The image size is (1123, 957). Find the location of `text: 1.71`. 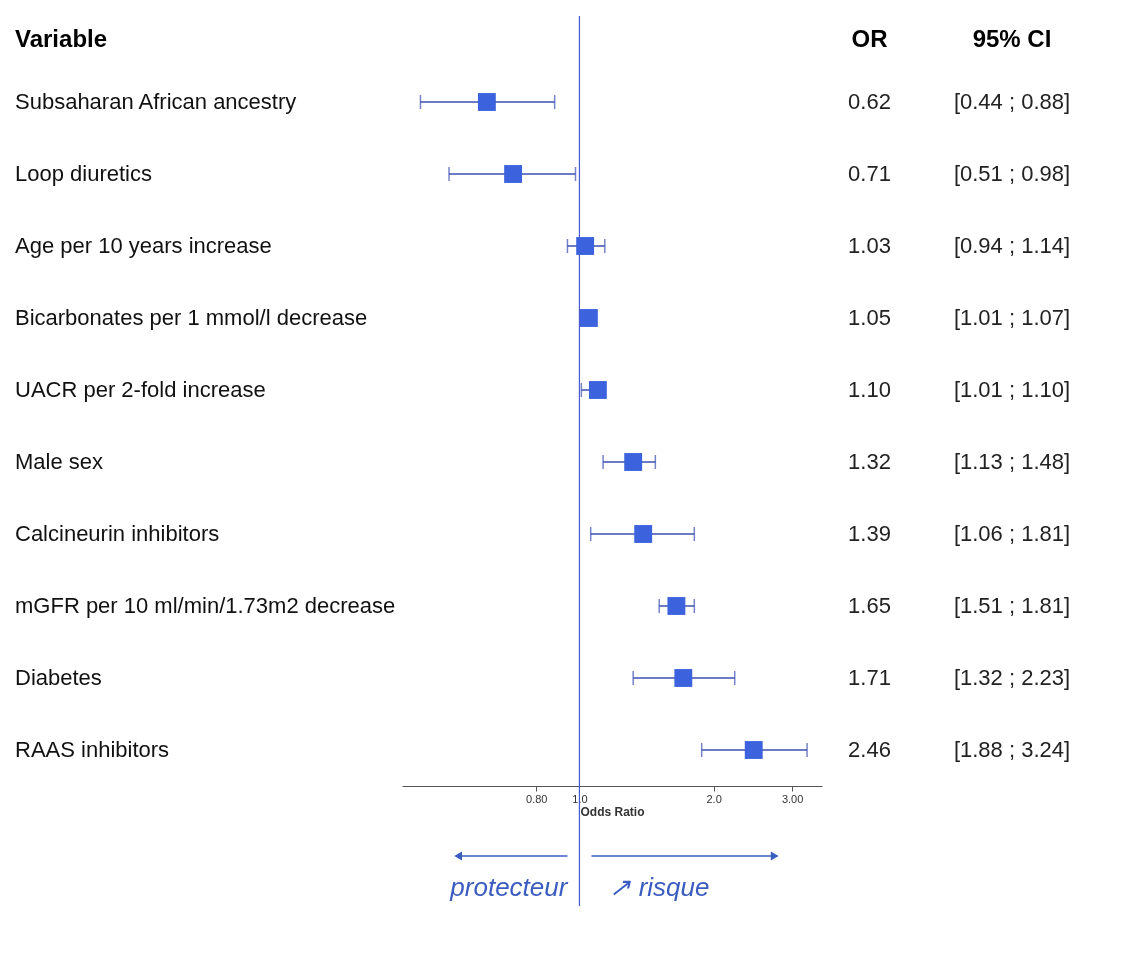

text: 1.71 is located at coordinates (869, 677).